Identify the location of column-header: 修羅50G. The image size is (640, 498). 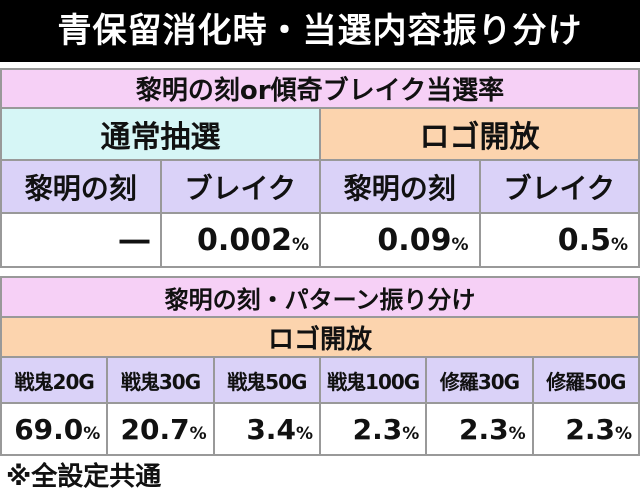
(585, 380).